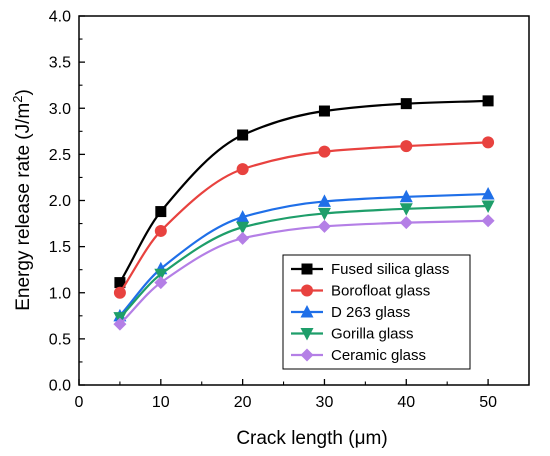  Describe the element at coordinates (406, 402) in the screenshot. I see `x-tick-label: 40` at that location.